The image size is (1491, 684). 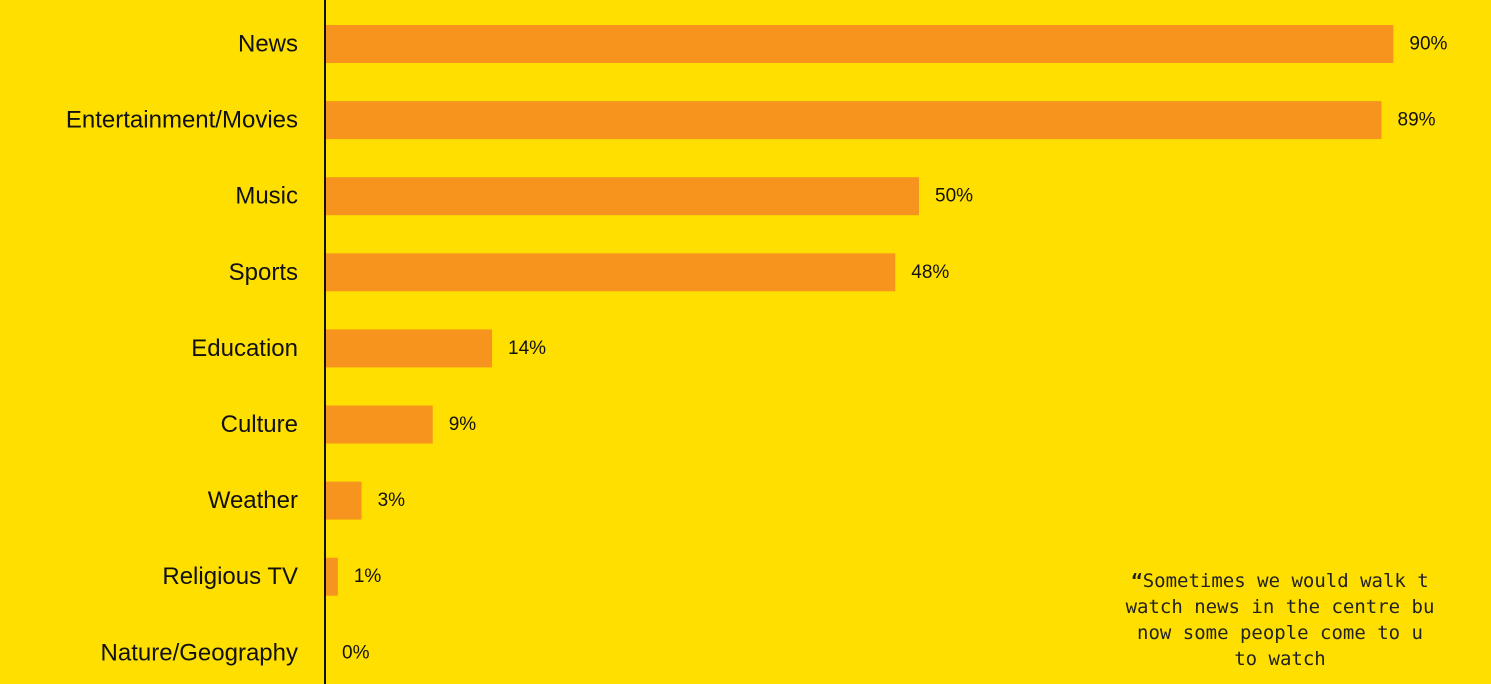 I want to click on value-label: 1%, so click(x=368, y=576).